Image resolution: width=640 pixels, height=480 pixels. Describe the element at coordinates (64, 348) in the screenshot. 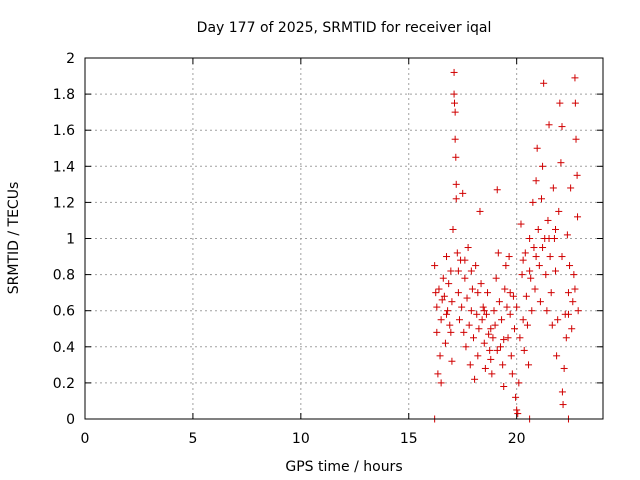

I see `y-tick-label: 0.4` at that location.